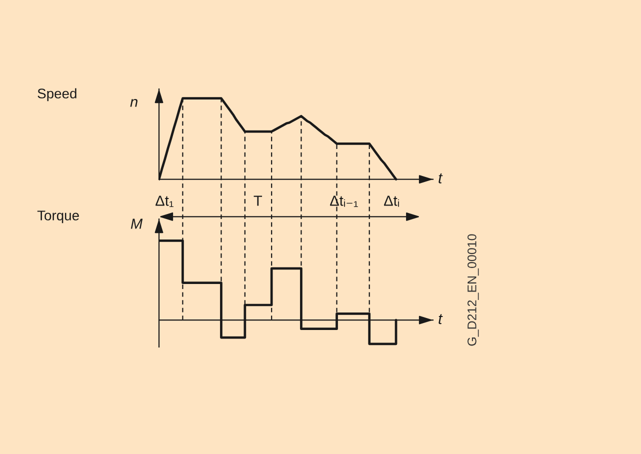  What do you see at coordinates (258, 201) in the screenshot?
I see `text: T` at bounding box center [258, 201].